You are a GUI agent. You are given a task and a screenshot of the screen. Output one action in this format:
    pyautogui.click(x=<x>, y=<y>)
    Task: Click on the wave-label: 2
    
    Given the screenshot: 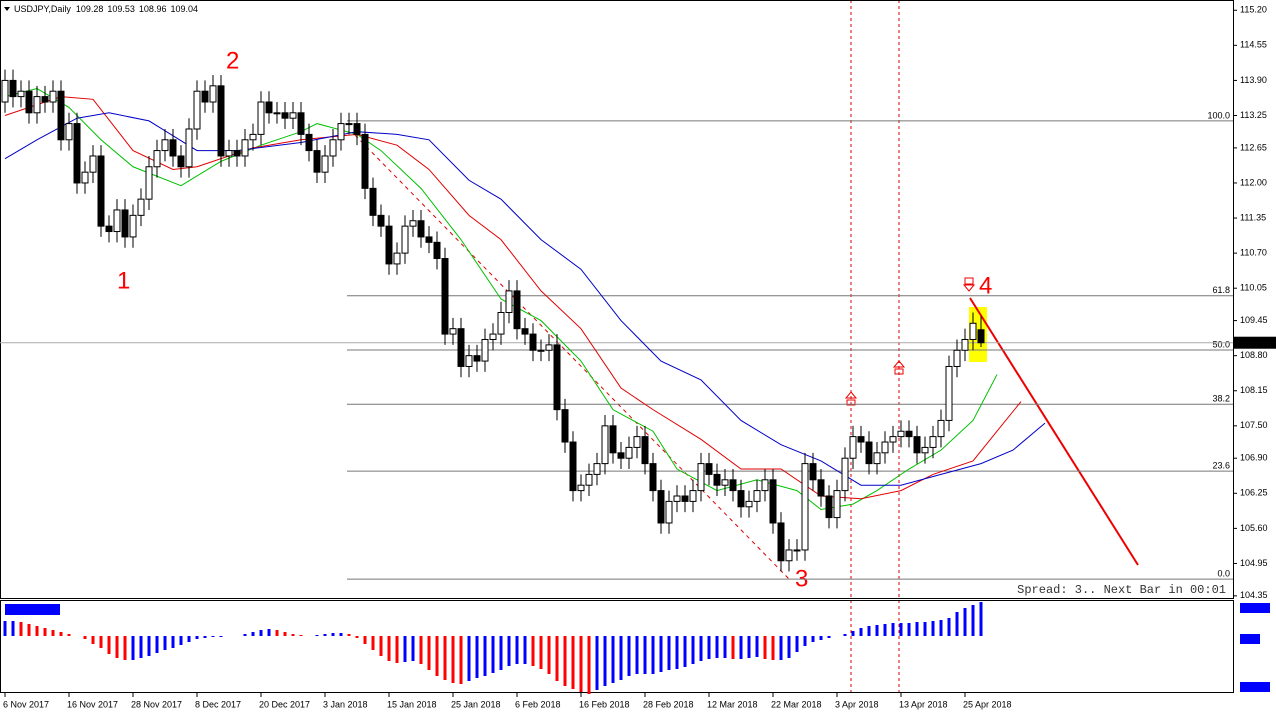 What is the action you would take?
    pyautogui.click(x=232, y=60)
    